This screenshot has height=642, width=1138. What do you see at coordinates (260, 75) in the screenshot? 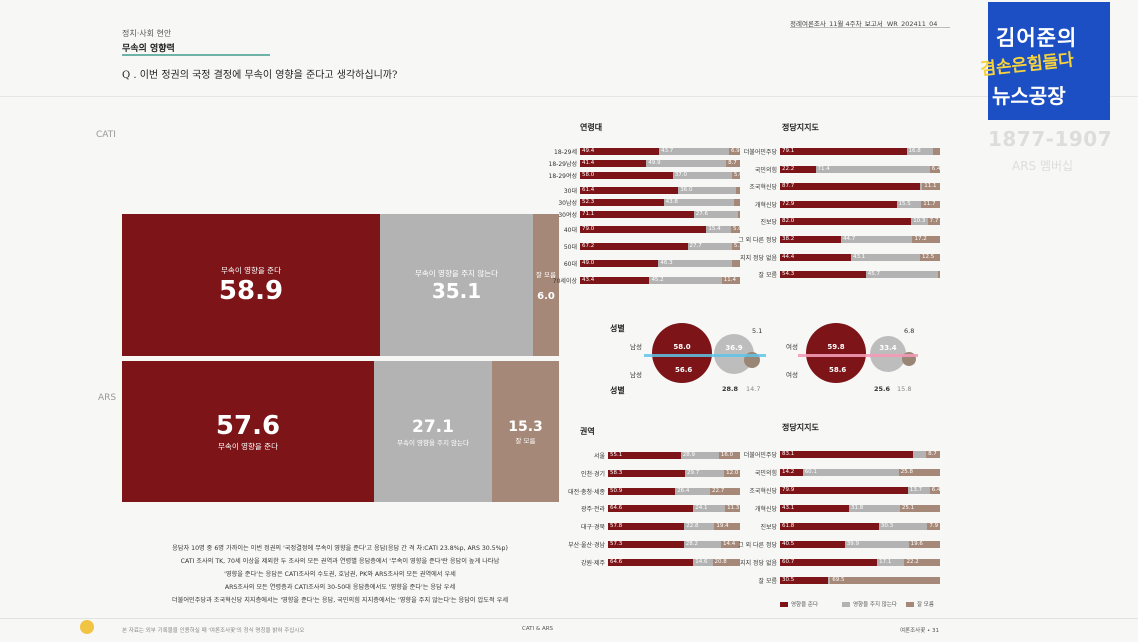
I see `survey-question: Q . 이번 정권의 국정 결정에 무속이 영향을 준다고 생각하십니까?` at bounding box center [260, 75].